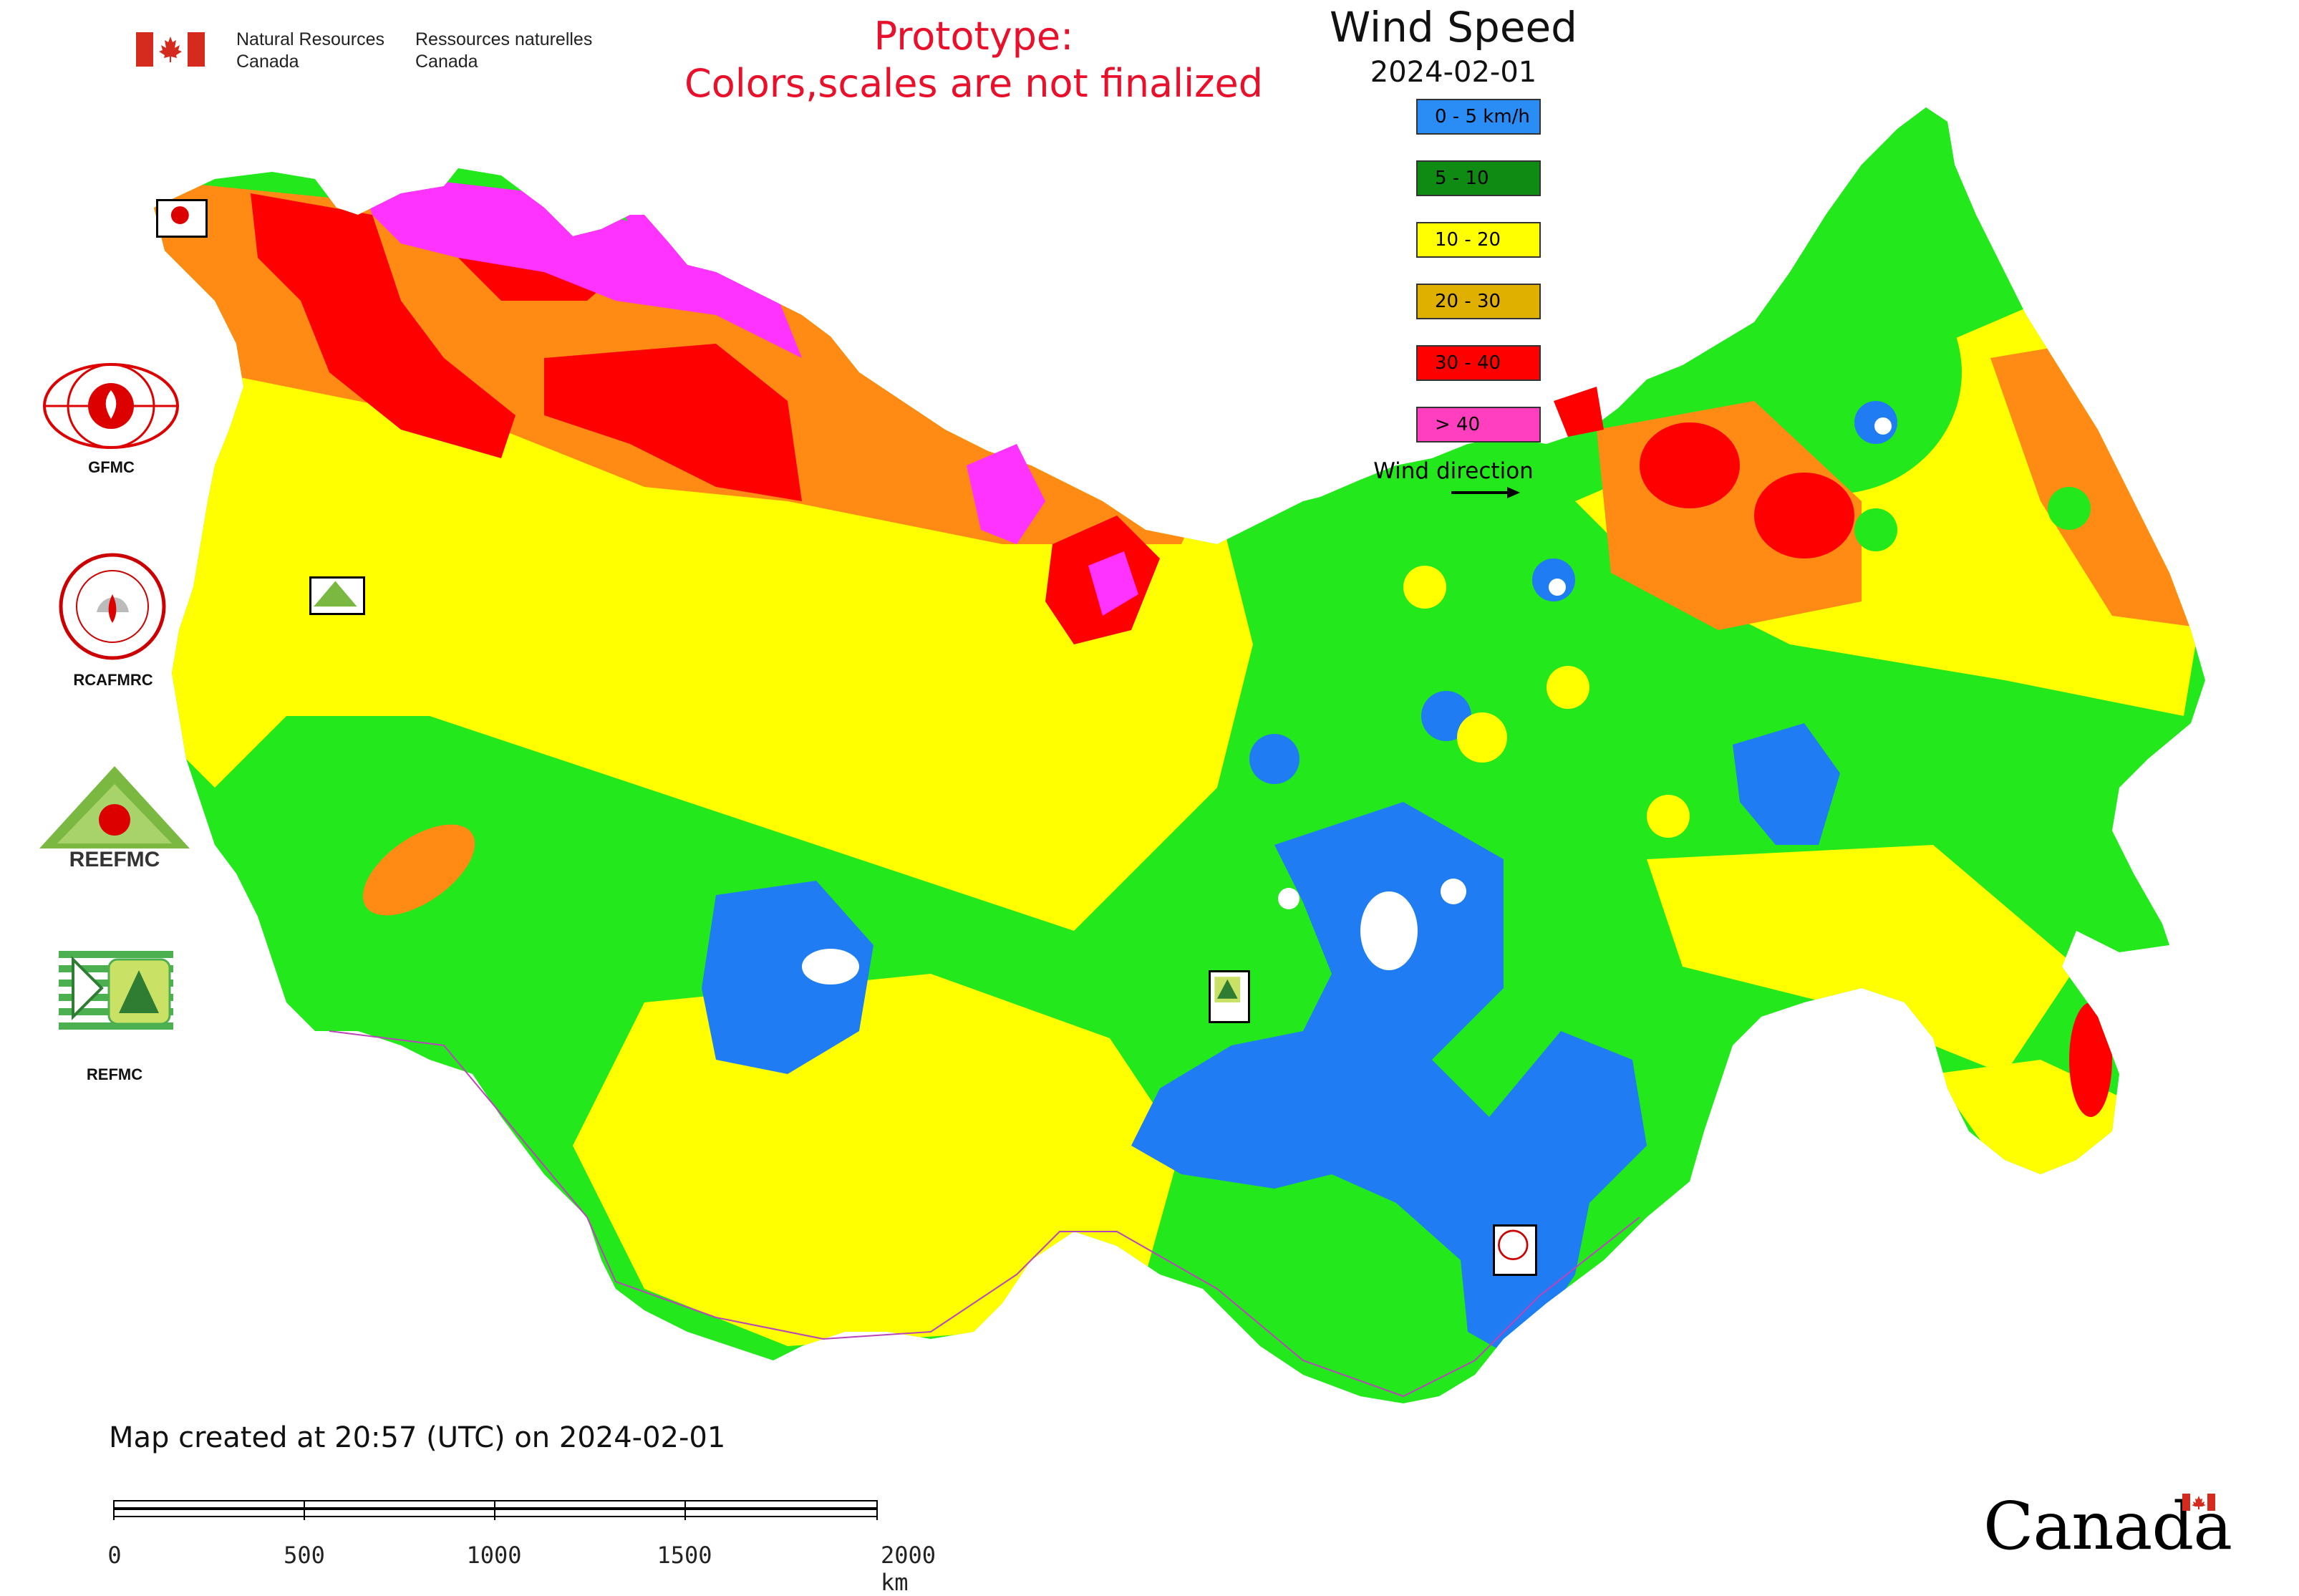 The height and width of the screenshot is (1596, 2299). I want to click on rcafmrc-logo-icon, so click(112, 607).